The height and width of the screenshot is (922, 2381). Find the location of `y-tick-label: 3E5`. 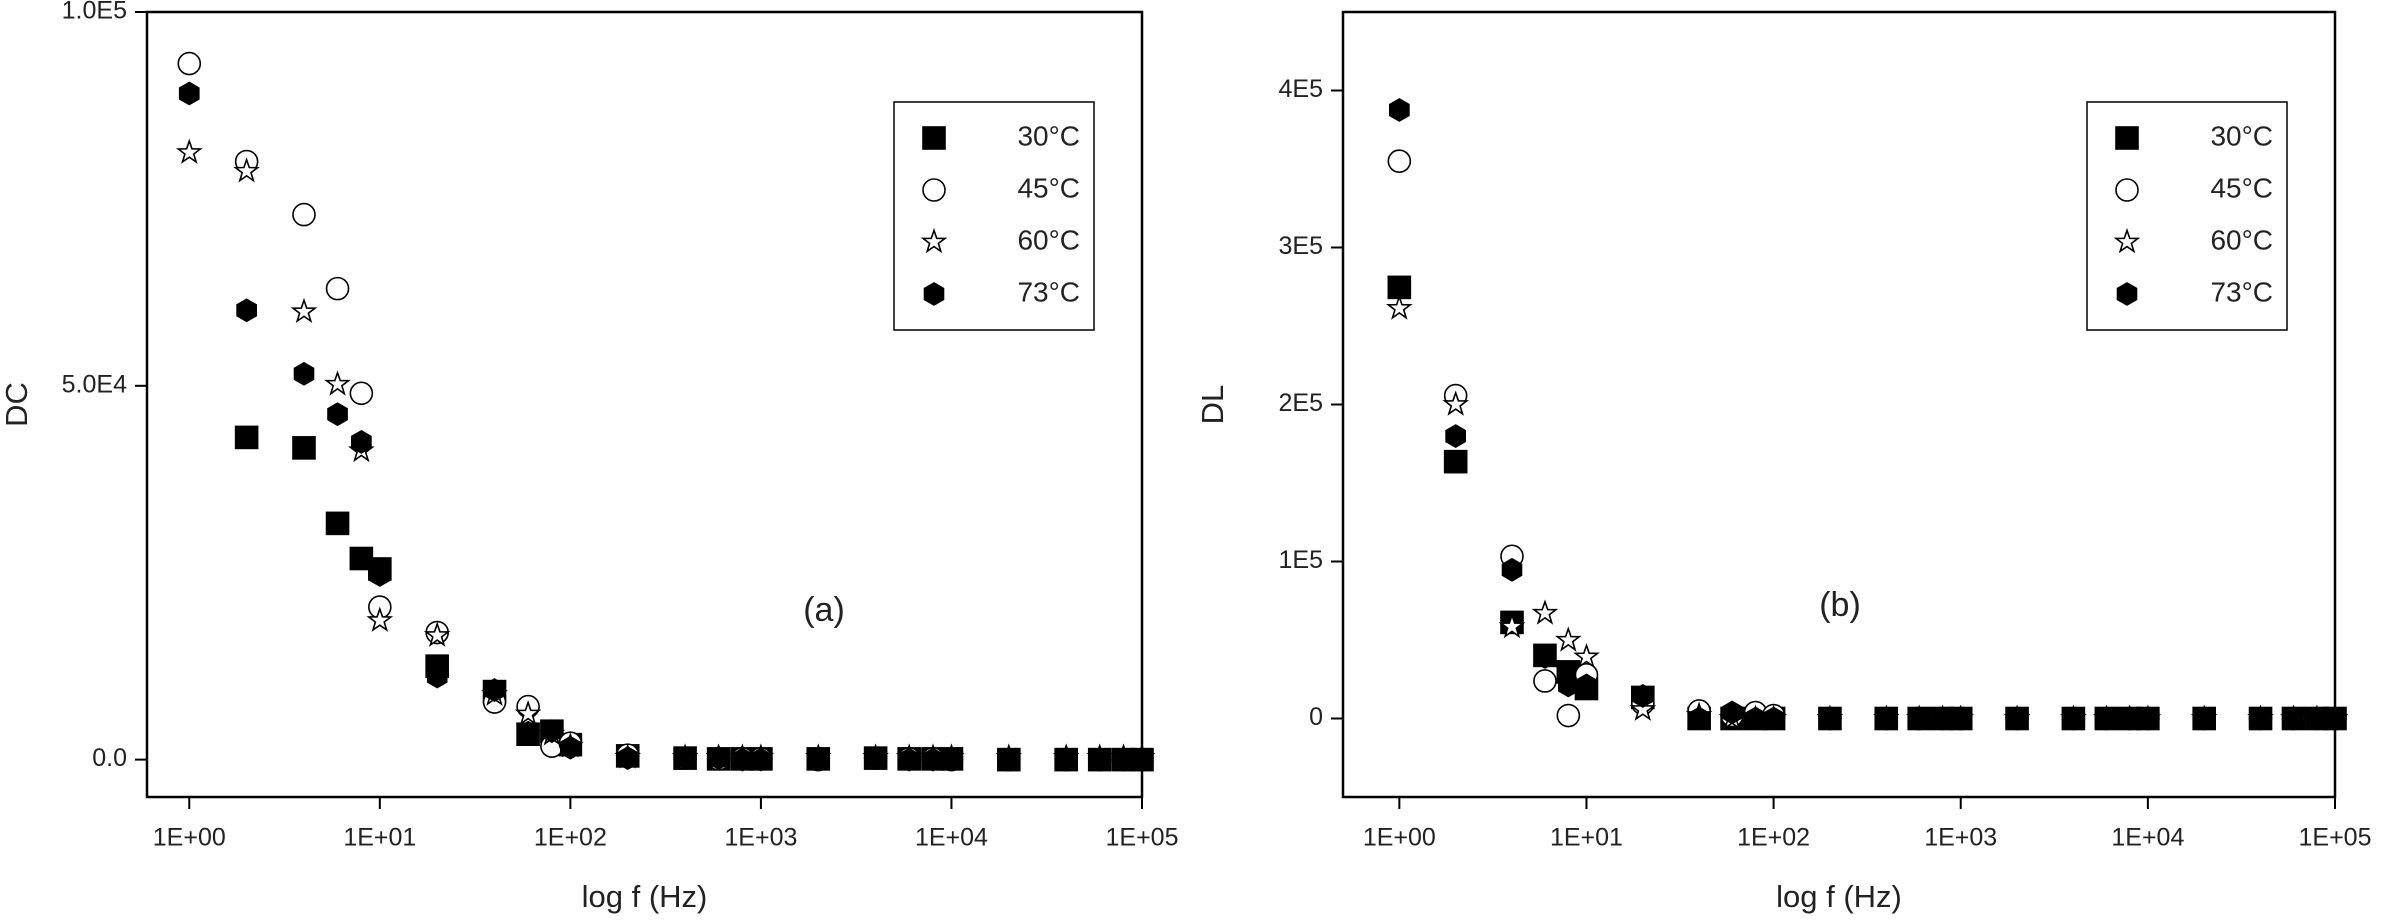

y-tick-label: 3E5 is located at coordinates (1301, 246).